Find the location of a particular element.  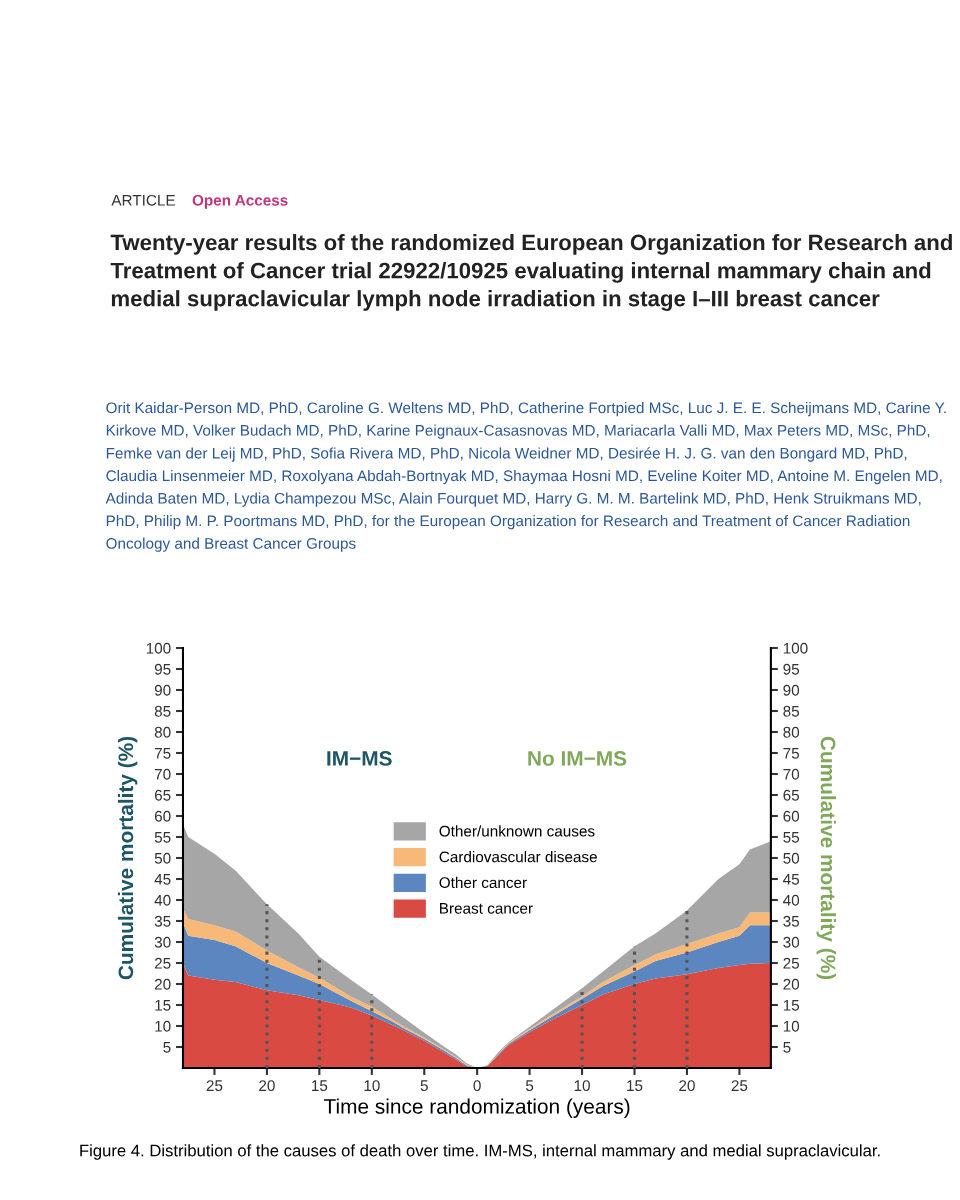

text: ARTICLE is located at coordinates (143, 200).